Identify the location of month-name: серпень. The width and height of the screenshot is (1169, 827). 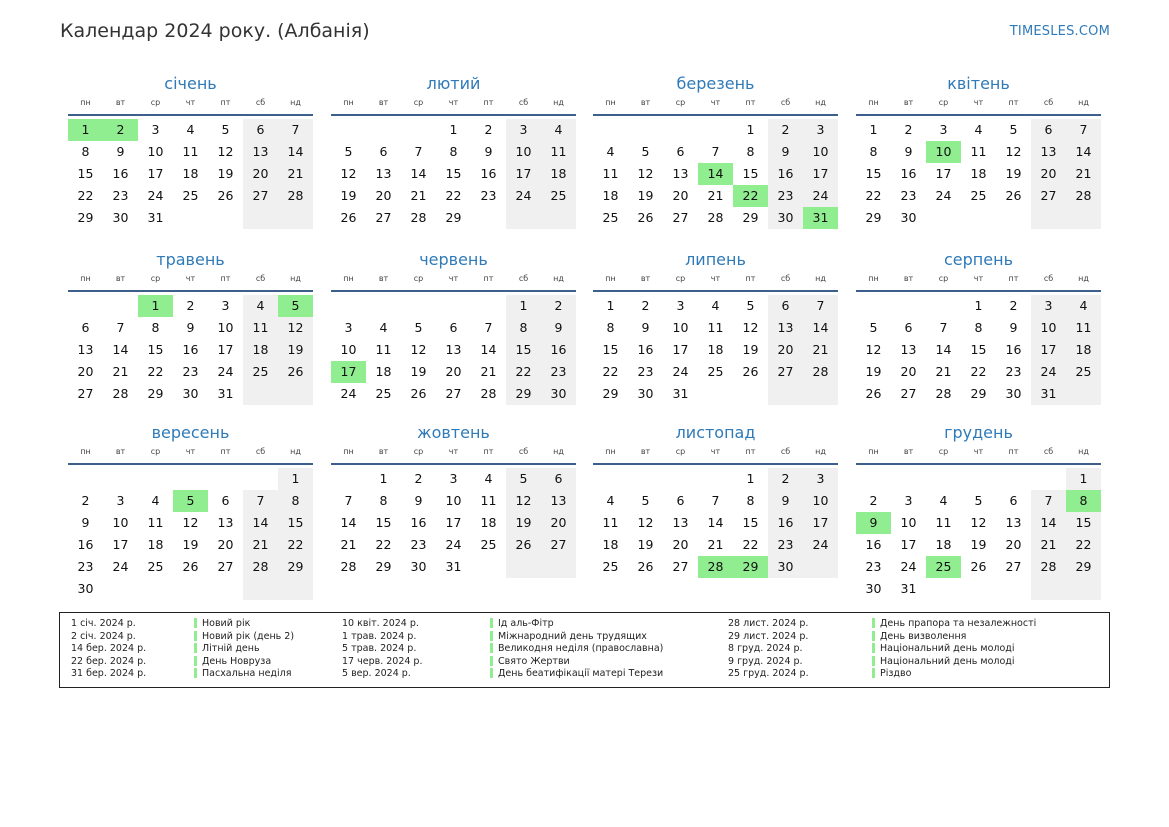
(978, 259).